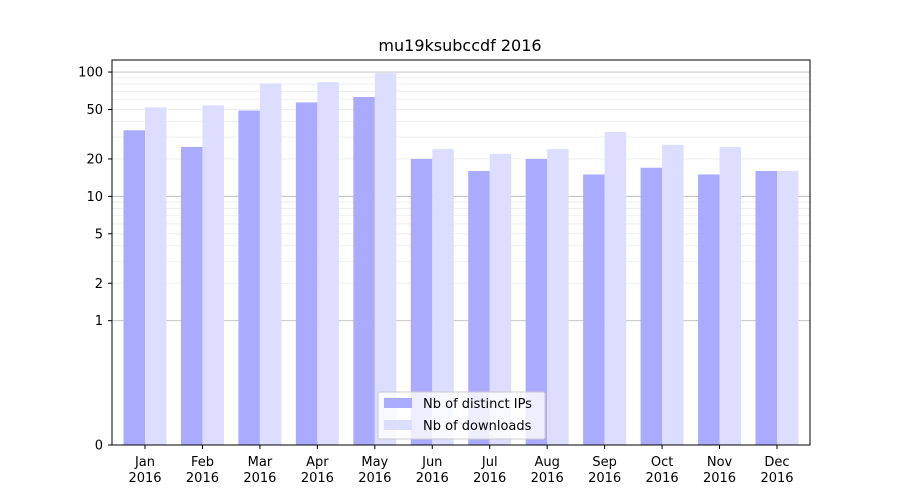  I want to click on x-tick-label-month: Jul, so click(489, 462).